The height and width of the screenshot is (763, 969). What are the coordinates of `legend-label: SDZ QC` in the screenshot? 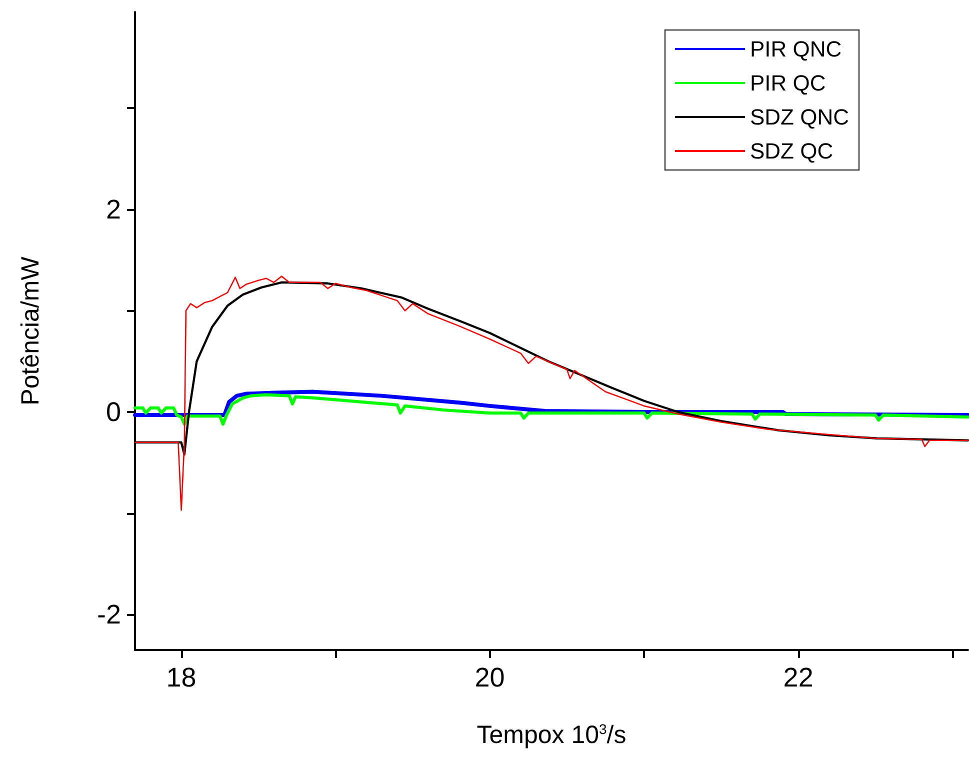 It's located at (792, 151).